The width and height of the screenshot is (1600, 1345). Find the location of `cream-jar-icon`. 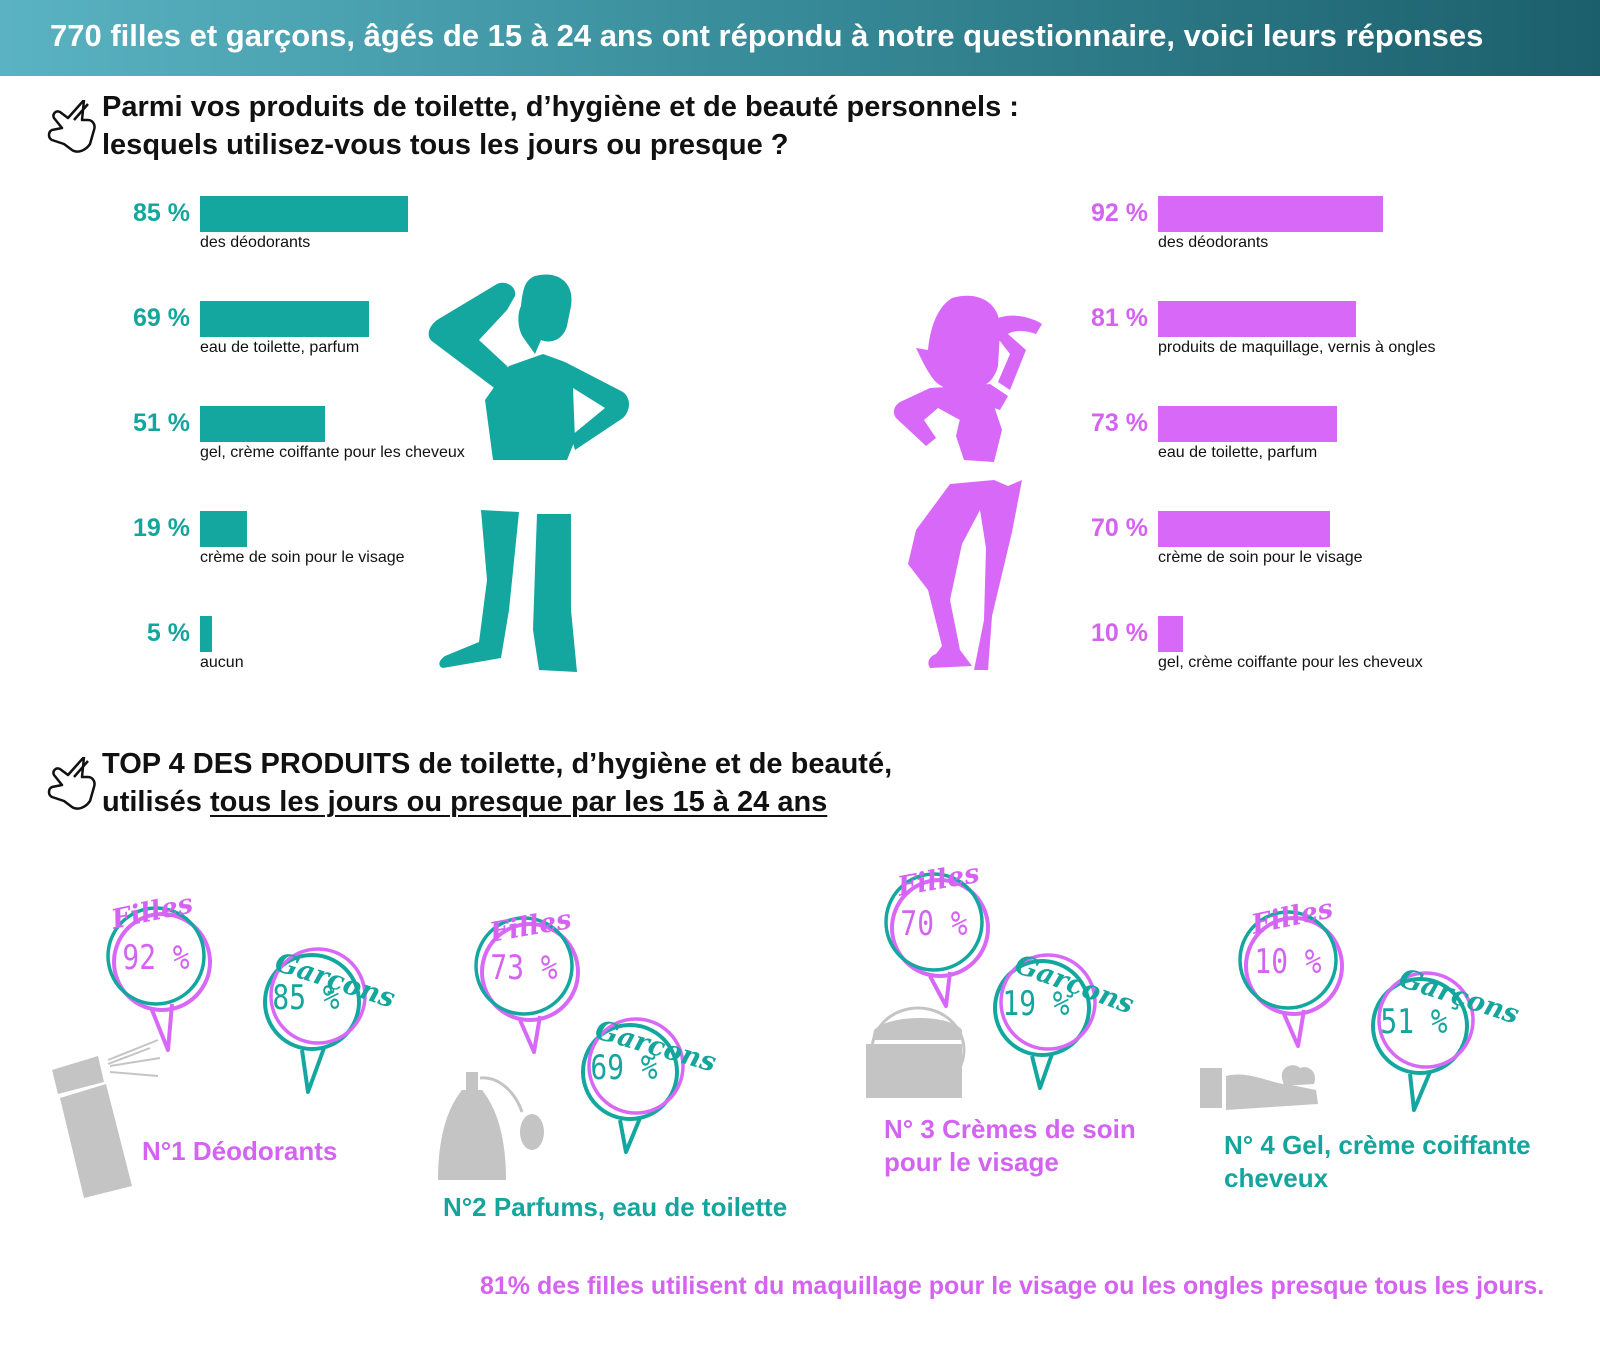

cream-jar-icon is located at coordinates (916, 1052).